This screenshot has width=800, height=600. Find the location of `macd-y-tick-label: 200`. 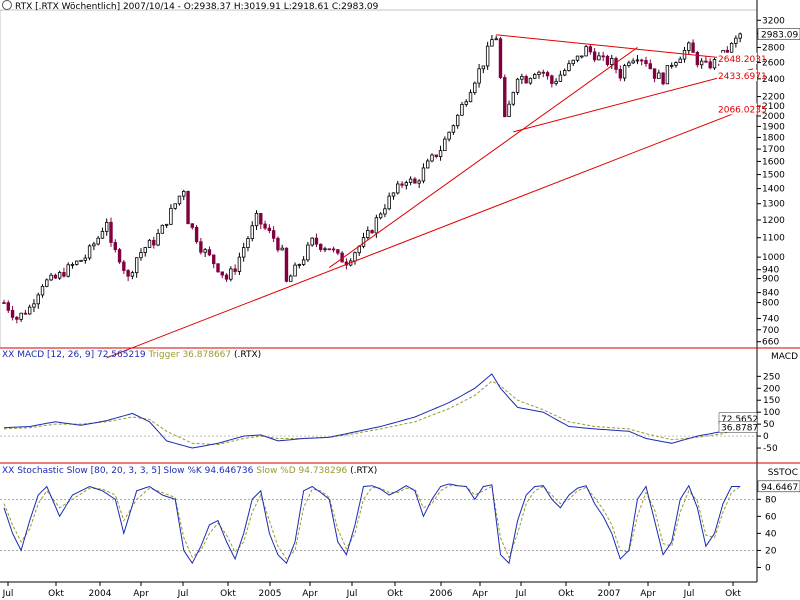

macd-y-tick-label: 200 is located at coordinates (771, 389).